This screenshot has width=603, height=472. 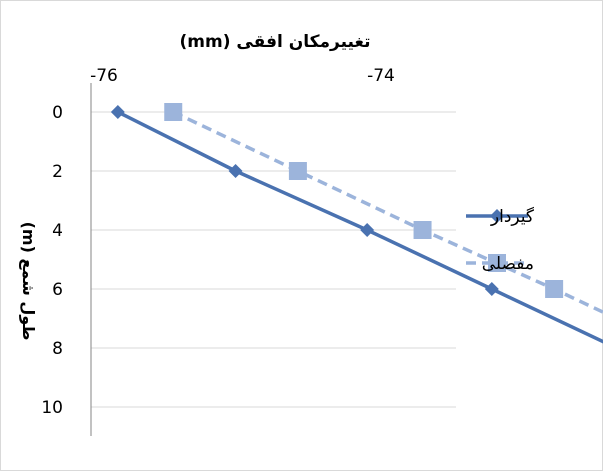 I want to click on y-tick-label: 2, so click(x=57, y=172).